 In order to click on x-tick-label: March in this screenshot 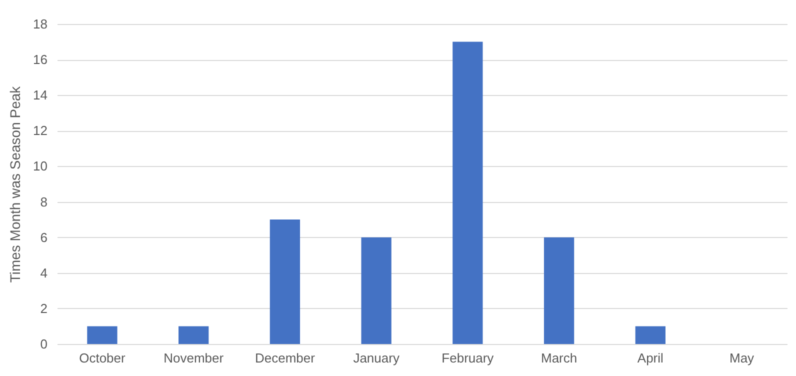, I will do `click(559, 358)`.